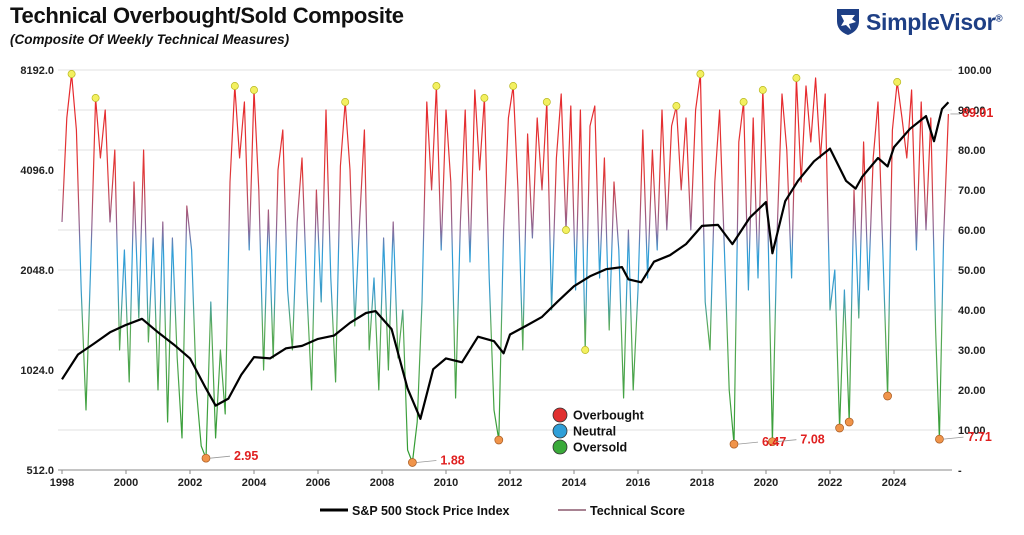  Describe the element at coordinates (774, 442) in the screenshot. I see `annotation-label: 6.47` at that location.